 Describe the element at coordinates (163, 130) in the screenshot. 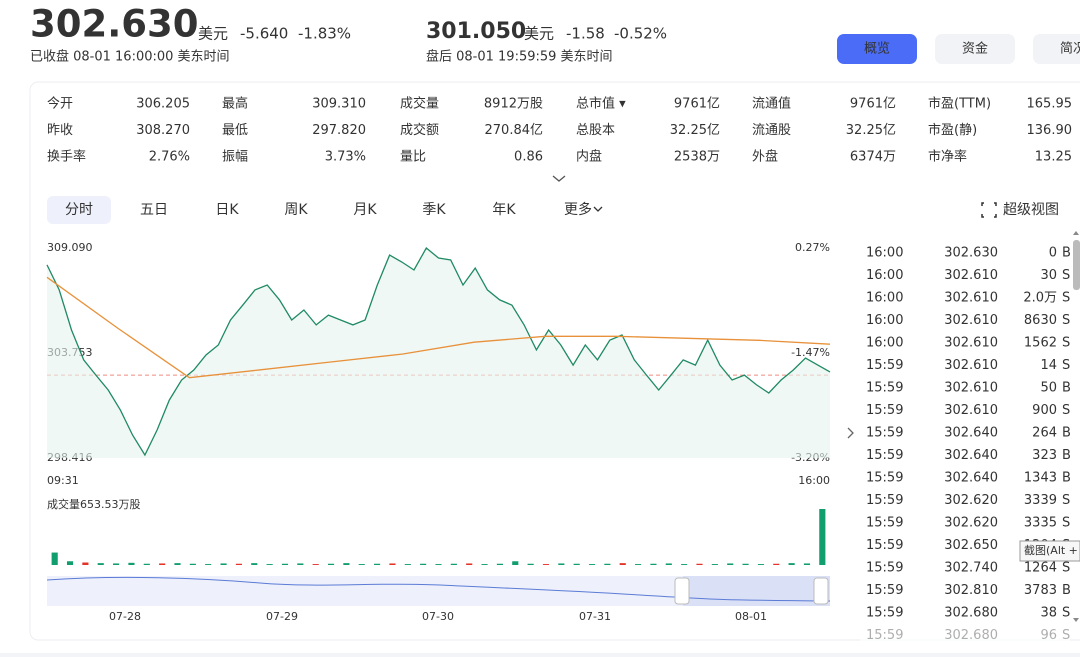

I see `stat-value: 308.270` at that location.